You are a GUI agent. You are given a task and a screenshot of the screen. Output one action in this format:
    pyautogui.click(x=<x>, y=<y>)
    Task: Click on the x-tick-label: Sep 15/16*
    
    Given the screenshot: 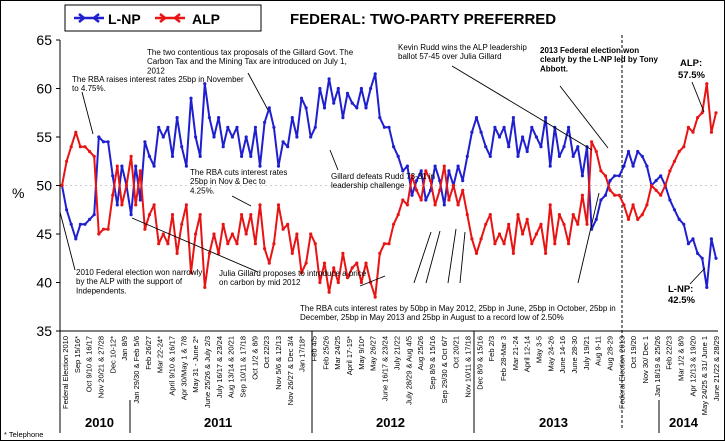 What is the action you would take?
    pyautogui.click(x=77, y=354)
    